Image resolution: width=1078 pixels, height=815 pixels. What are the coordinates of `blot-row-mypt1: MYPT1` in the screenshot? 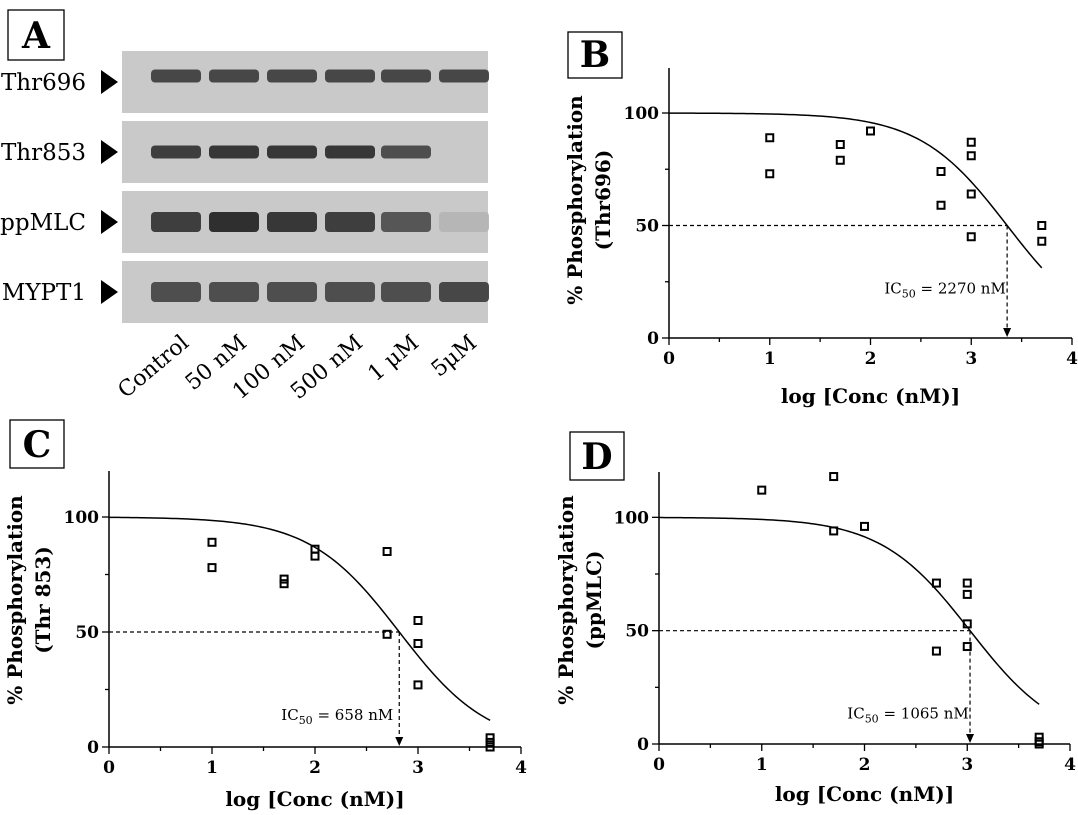 It's located at (245, 292).